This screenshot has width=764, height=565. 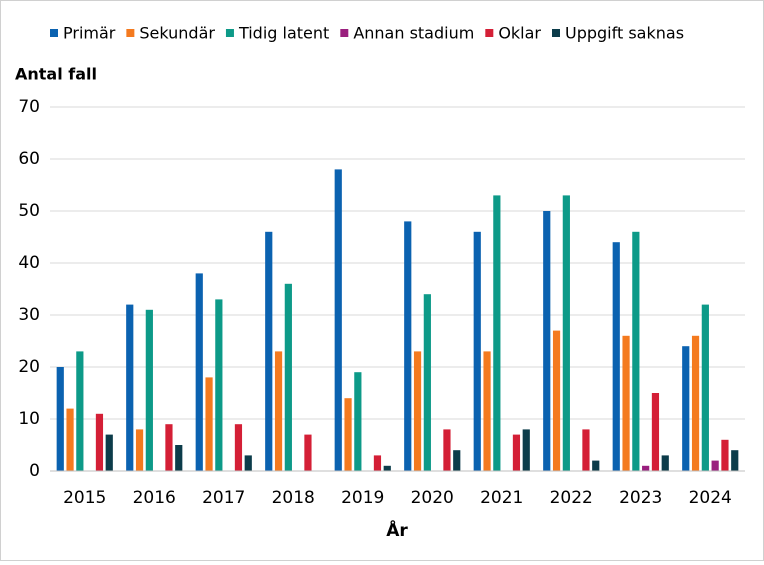 What do you see at coordinates (283, 33) in the screenshot?
I see `legend-label: Tidig latent` at bounding box center [283, 33].